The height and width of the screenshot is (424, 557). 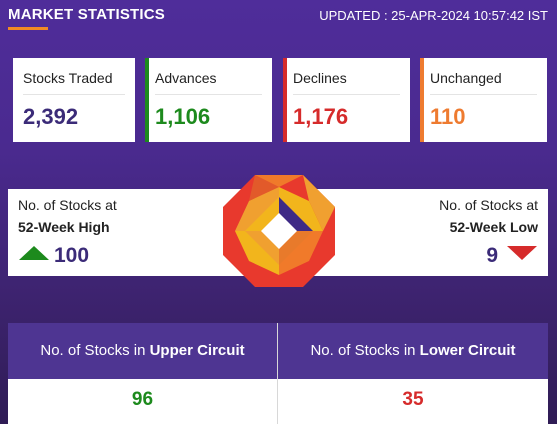 I want to click on declines-card: Declines 1,176, so click(x=346, y=100).